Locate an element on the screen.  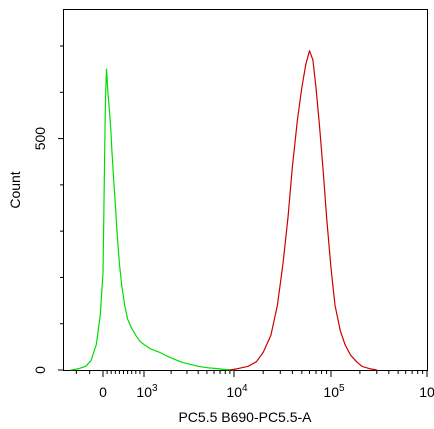
y-tick-label-1: 500 is located at coordinates (40, 139).